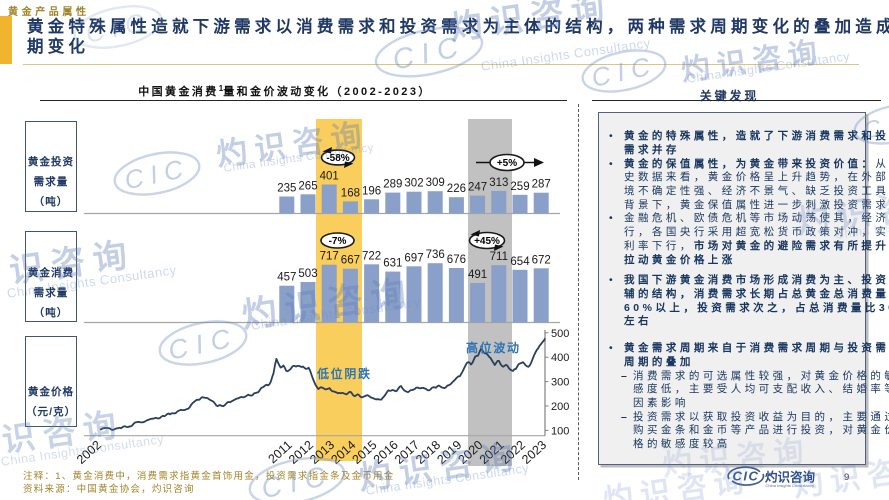  I want to click on svg-text: 457, so click(286, 278).